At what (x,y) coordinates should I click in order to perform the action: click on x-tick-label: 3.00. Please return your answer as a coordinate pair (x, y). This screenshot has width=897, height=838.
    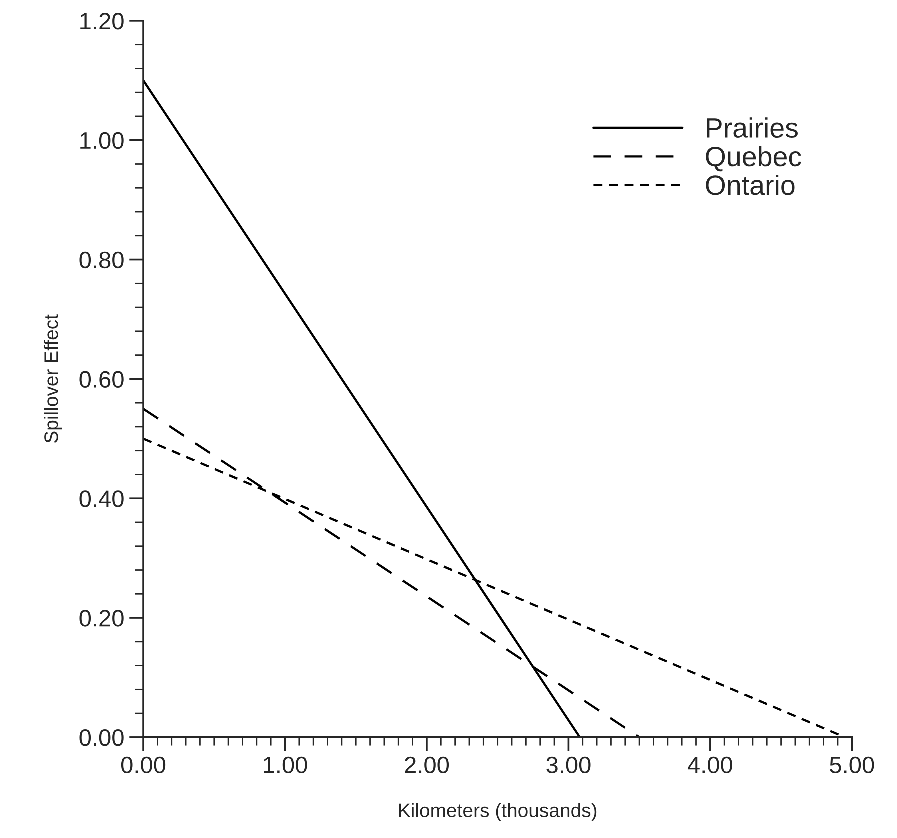
    Looking at the image, I should click on (568, 765).